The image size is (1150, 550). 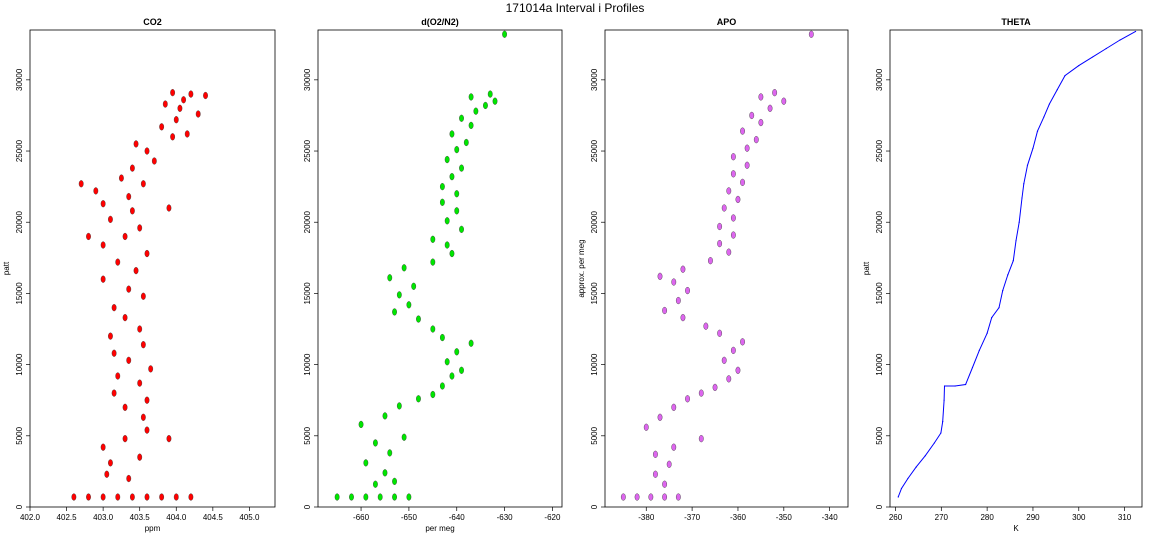 What do you see at coordinates (646, 517) in the screenshot?
I see `x-tick-label: -380` at bounding box center [646, 517].